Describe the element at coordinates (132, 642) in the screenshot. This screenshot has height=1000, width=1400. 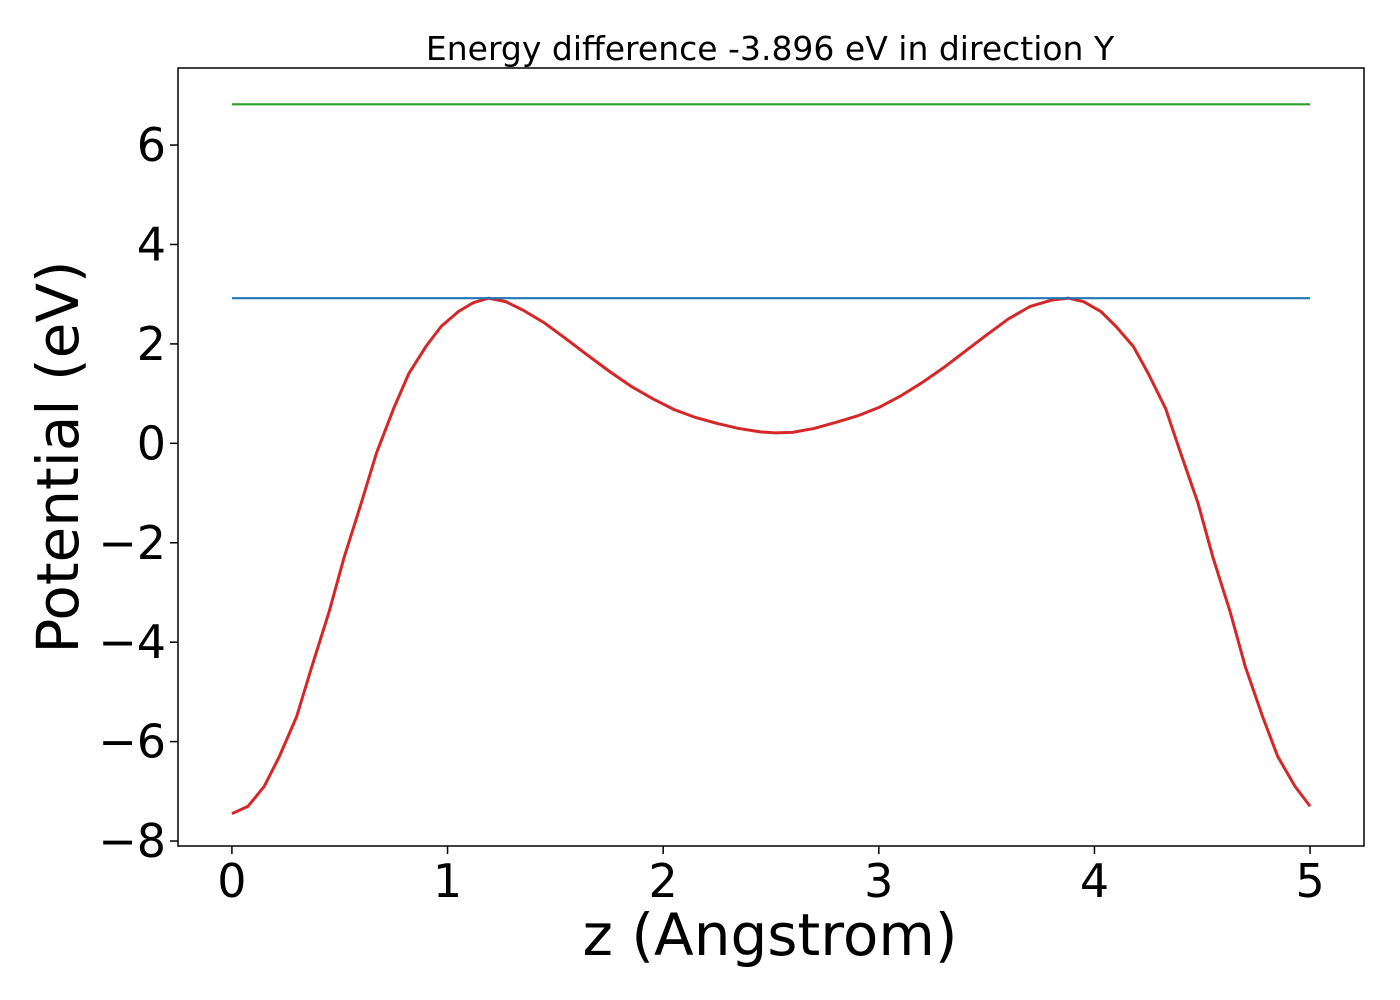
I see `y-tick-label: −4` at that location.